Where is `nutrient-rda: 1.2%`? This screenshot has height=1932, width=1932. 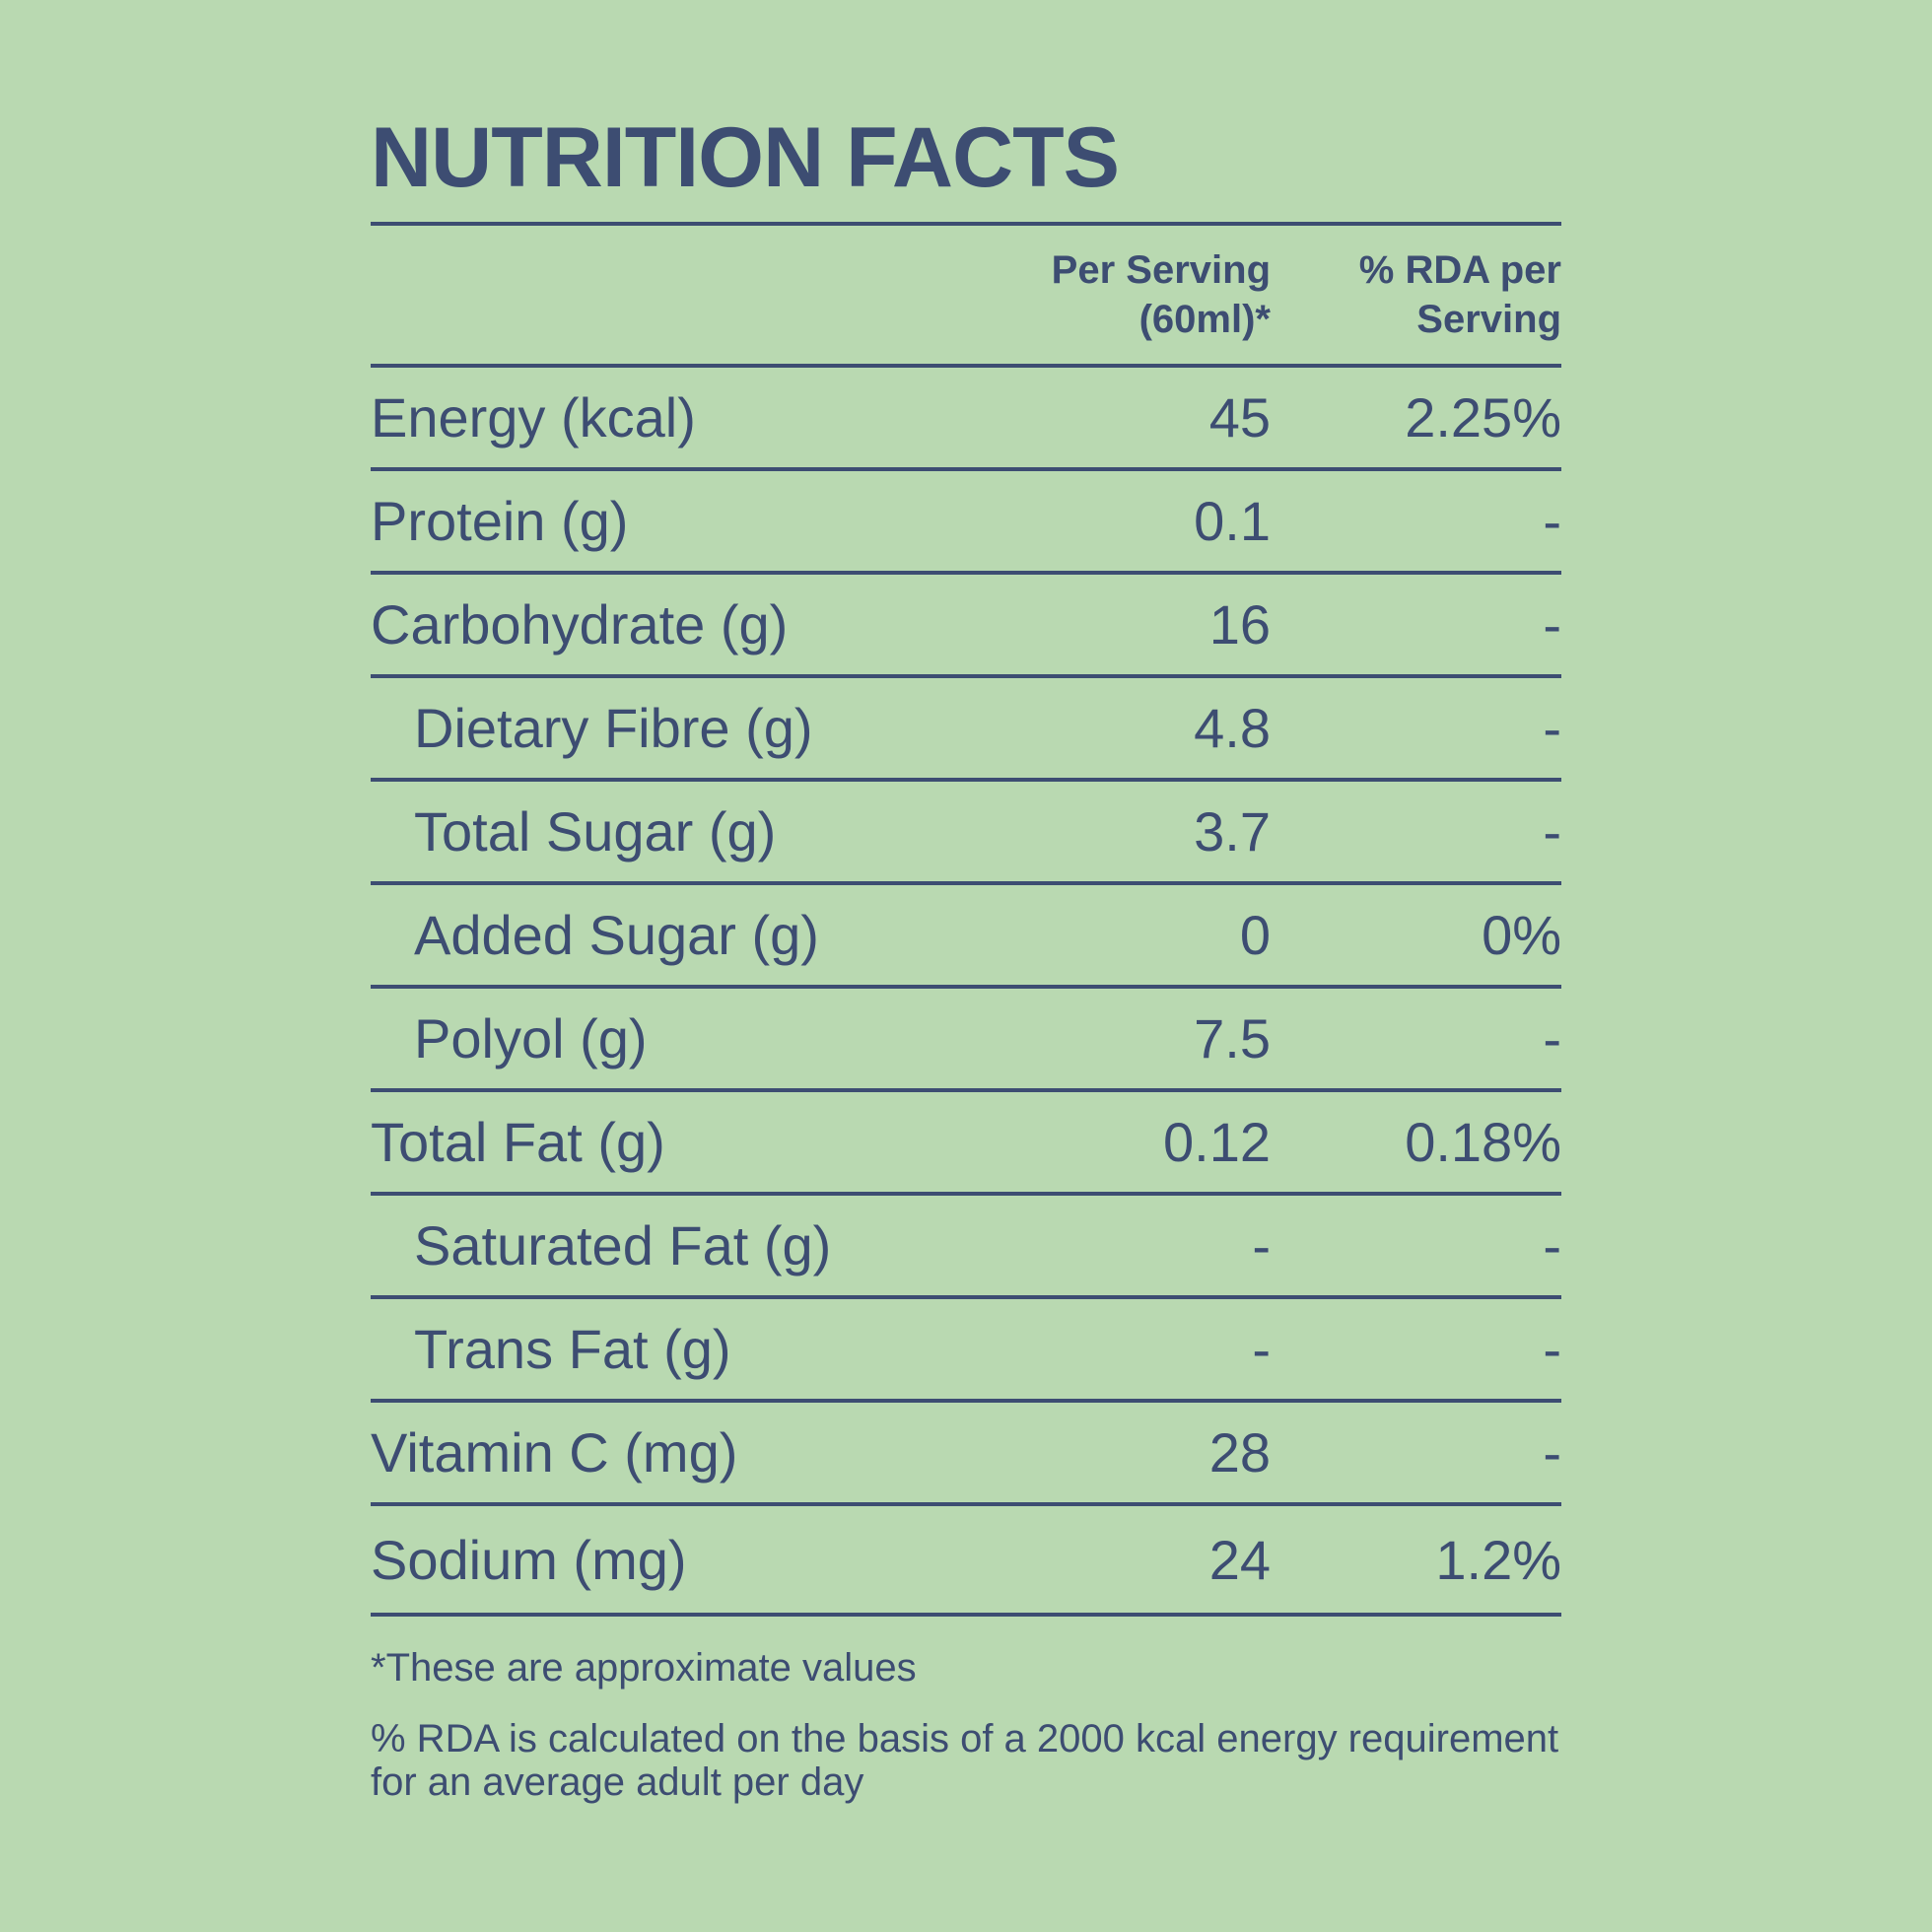
nutrient-rda: 1.2% is located at coordinates (1498, 1560).